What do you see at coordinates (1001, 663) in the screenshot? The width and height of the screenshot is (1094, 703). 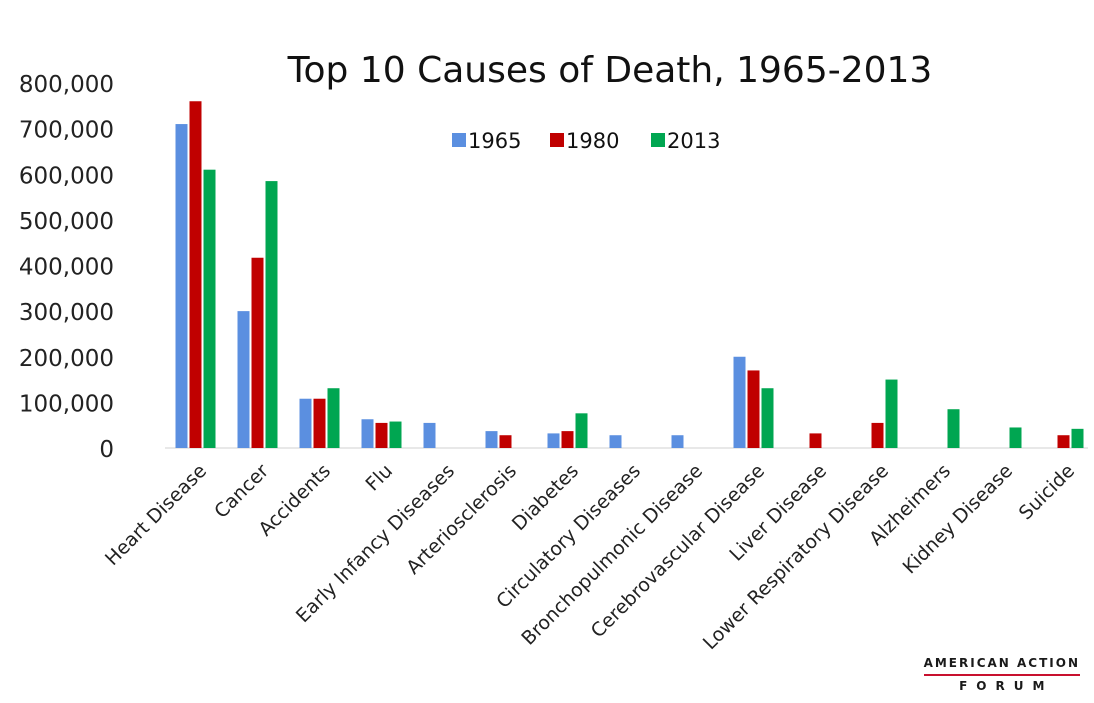 I see `logo-top-text: AMERICAN ACTION` at bounding box center [1001, 663].